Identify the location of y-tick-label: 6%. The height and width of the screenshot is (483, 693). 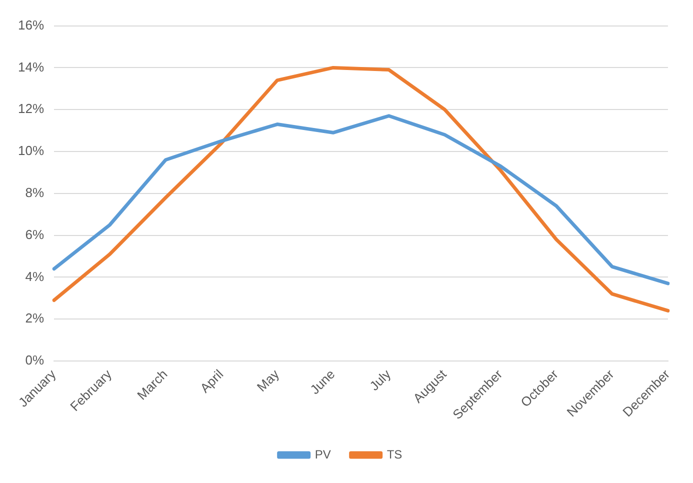
(34, 234).